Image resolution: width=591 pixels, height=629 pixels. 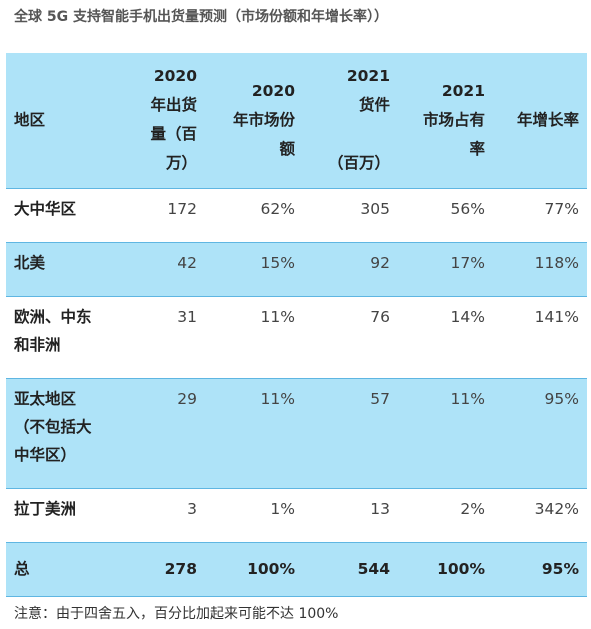 I want to click on total-growth: 95%, so click(x=540, y=569).